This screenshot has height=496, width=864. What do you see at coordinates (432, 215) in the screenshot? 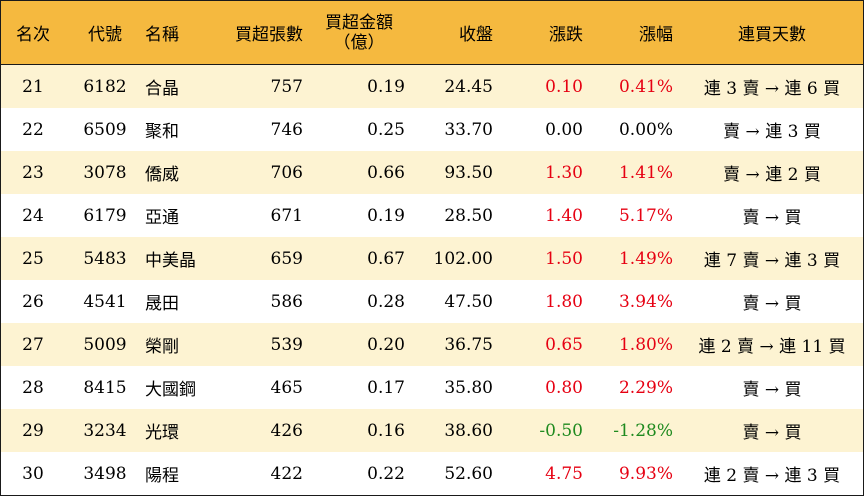
I see `table-row: 24 6179 亞通 671 0.19 28.50 1.40 5.17% 賣 → 買` at bounding box center [432, 215].